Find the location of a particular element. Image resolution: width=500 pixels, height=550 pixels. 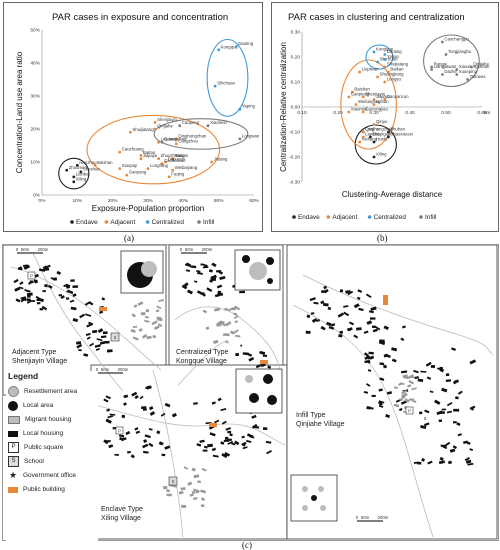

scale-label: 200m is located at coordinates (383, 517).